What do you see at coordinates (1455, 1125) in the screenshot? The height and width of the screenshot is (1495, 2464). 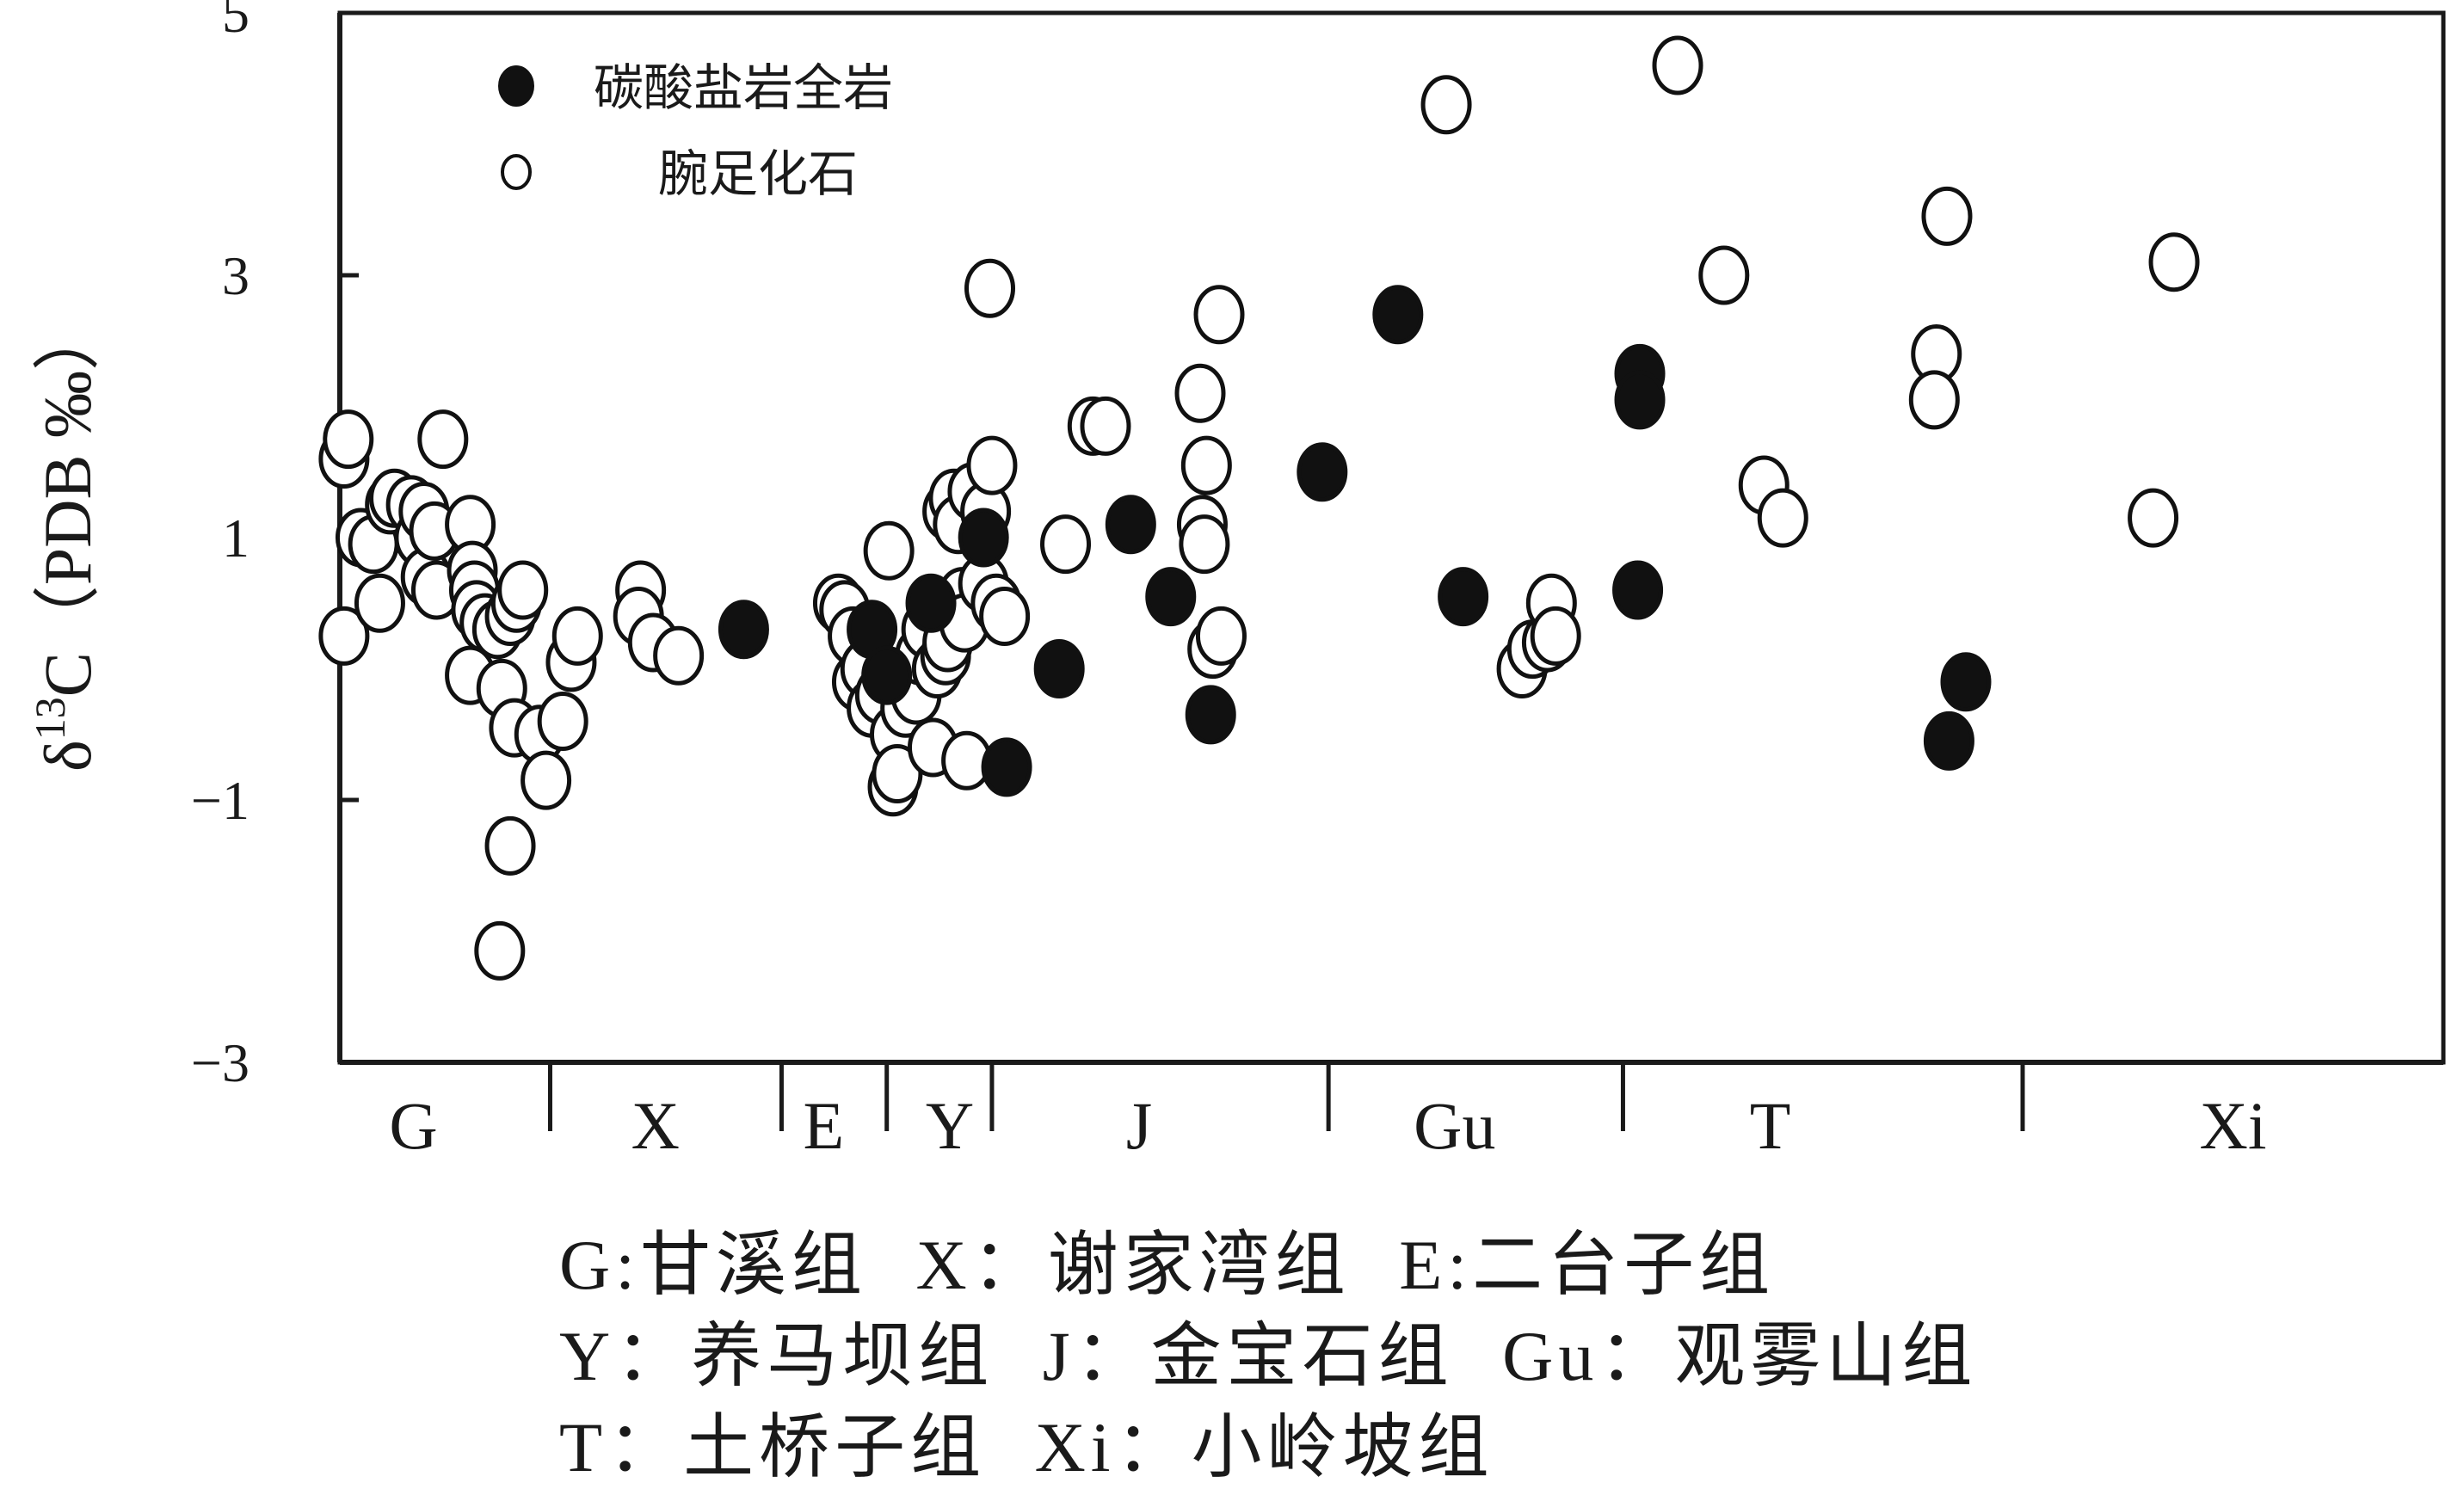 I see `formation-label-gu: Gu` at bounding box center [1455, 1125].